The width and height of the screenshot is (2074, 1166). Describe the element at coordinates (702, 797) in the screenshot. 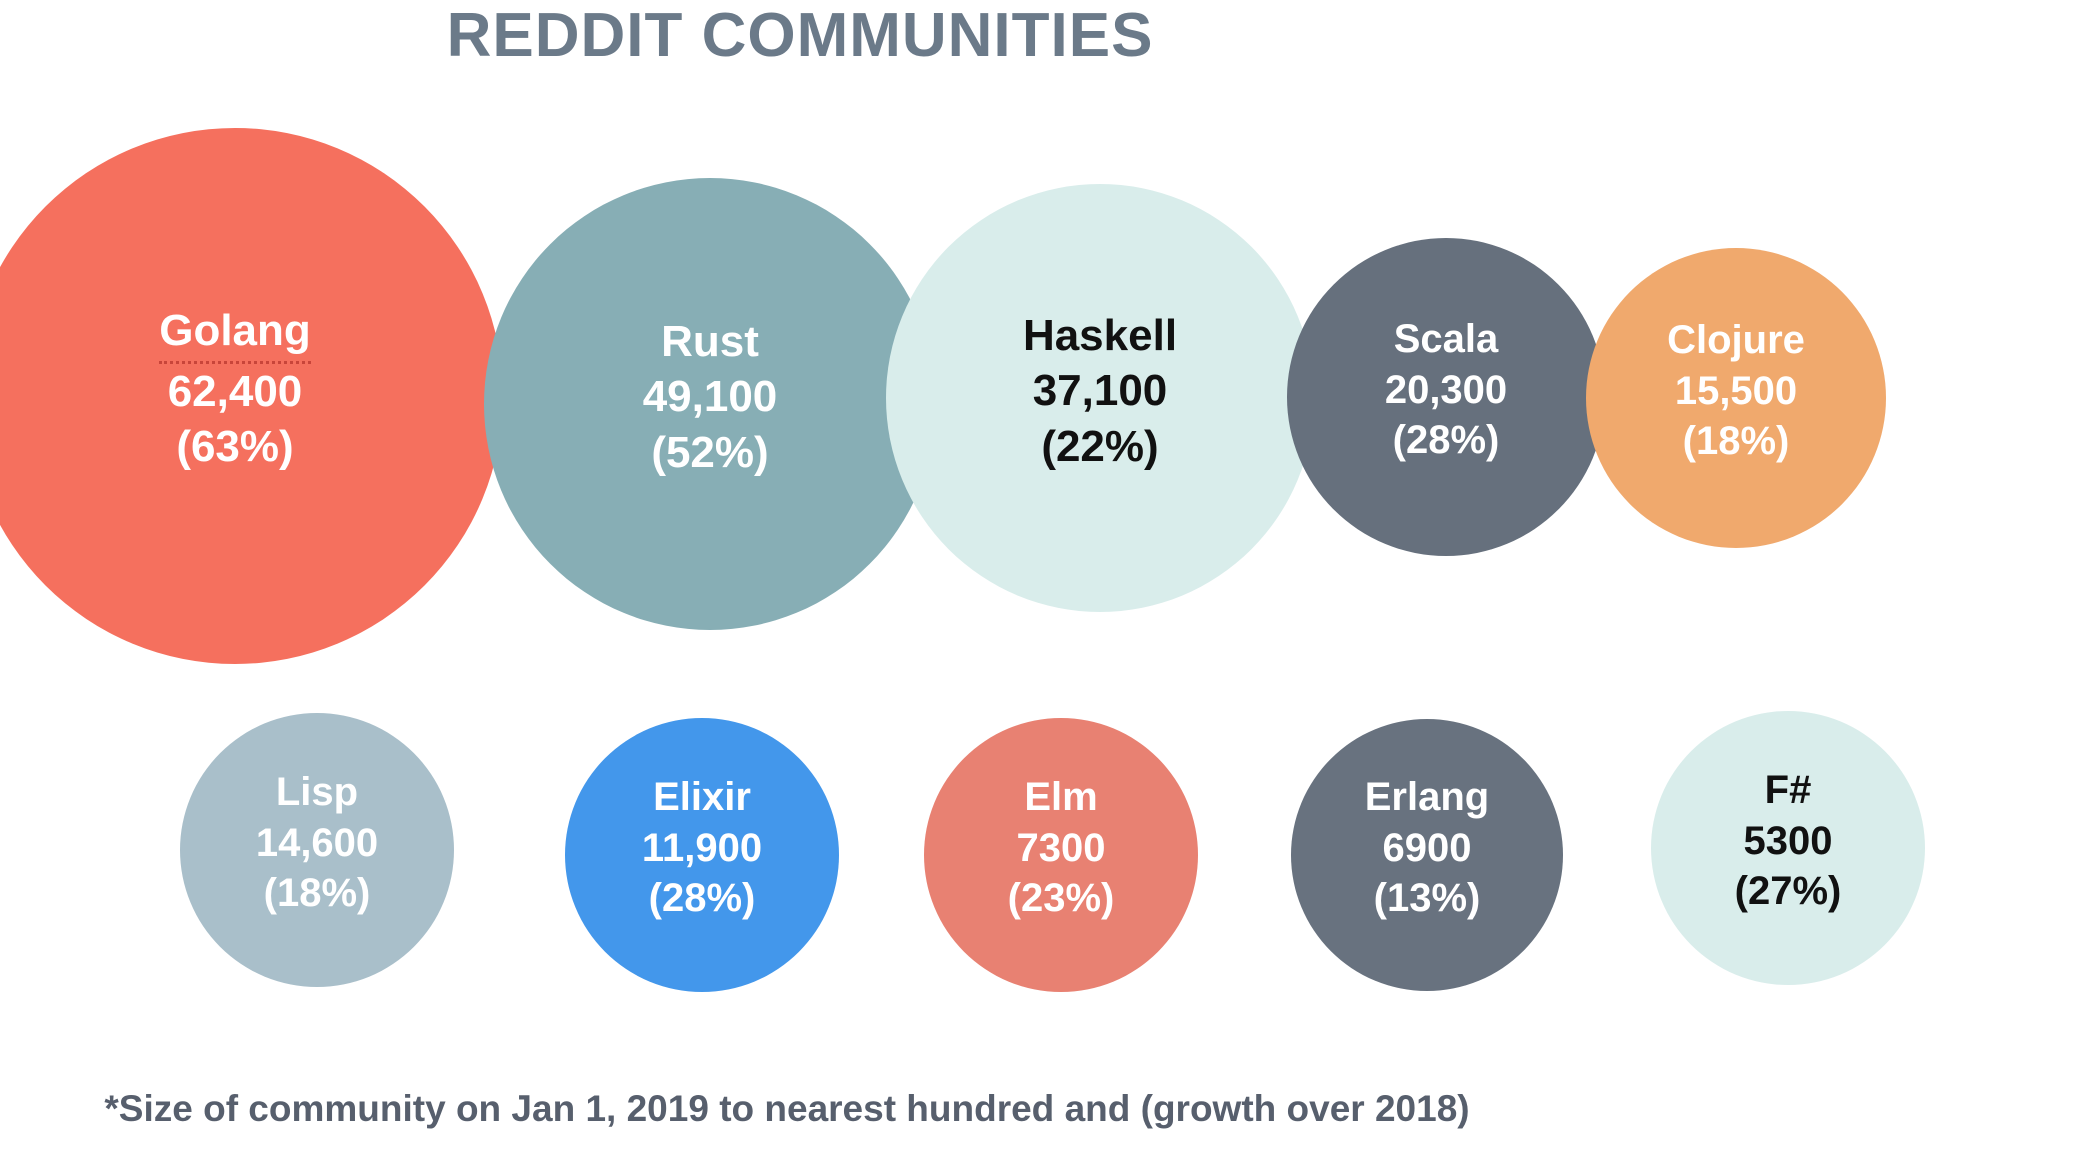

I see `bubble-label: Elixir` at that location.